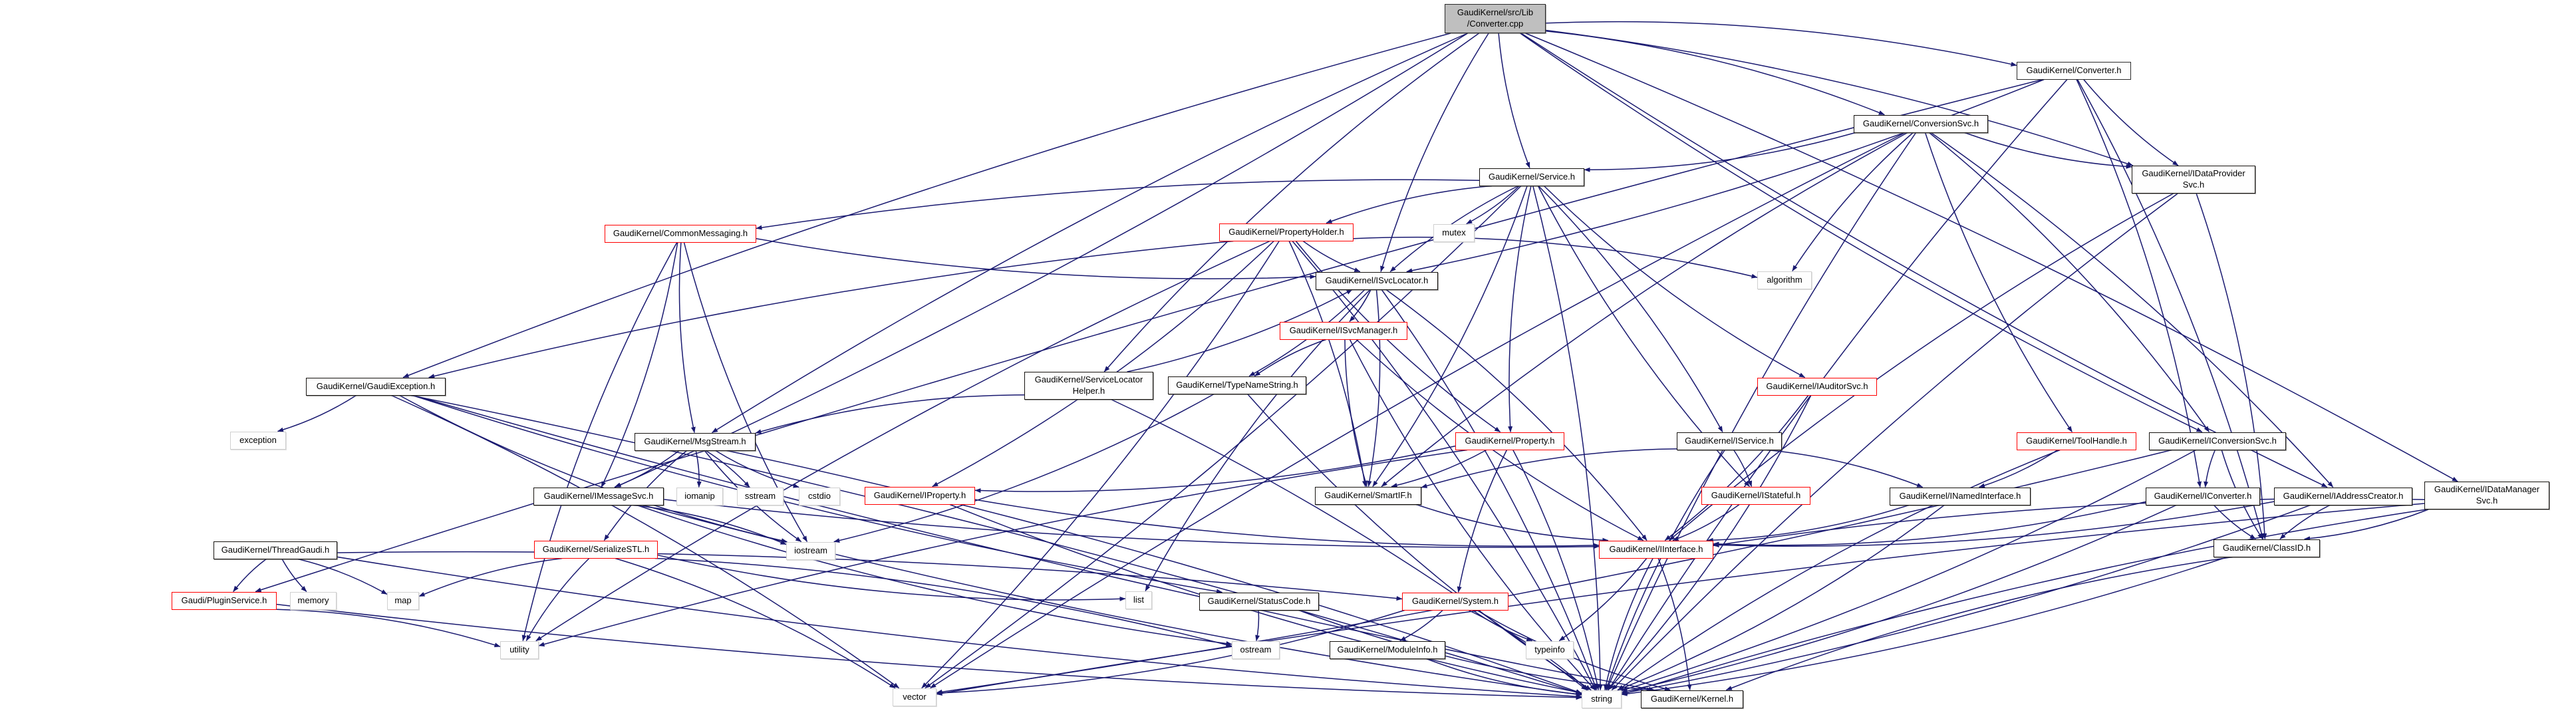  What do you see at coordinates (647, 469) in the screenshot?
I see `include-edge-msgstream_h-to-imessagesvc_h` at bounding box center [647, 469].